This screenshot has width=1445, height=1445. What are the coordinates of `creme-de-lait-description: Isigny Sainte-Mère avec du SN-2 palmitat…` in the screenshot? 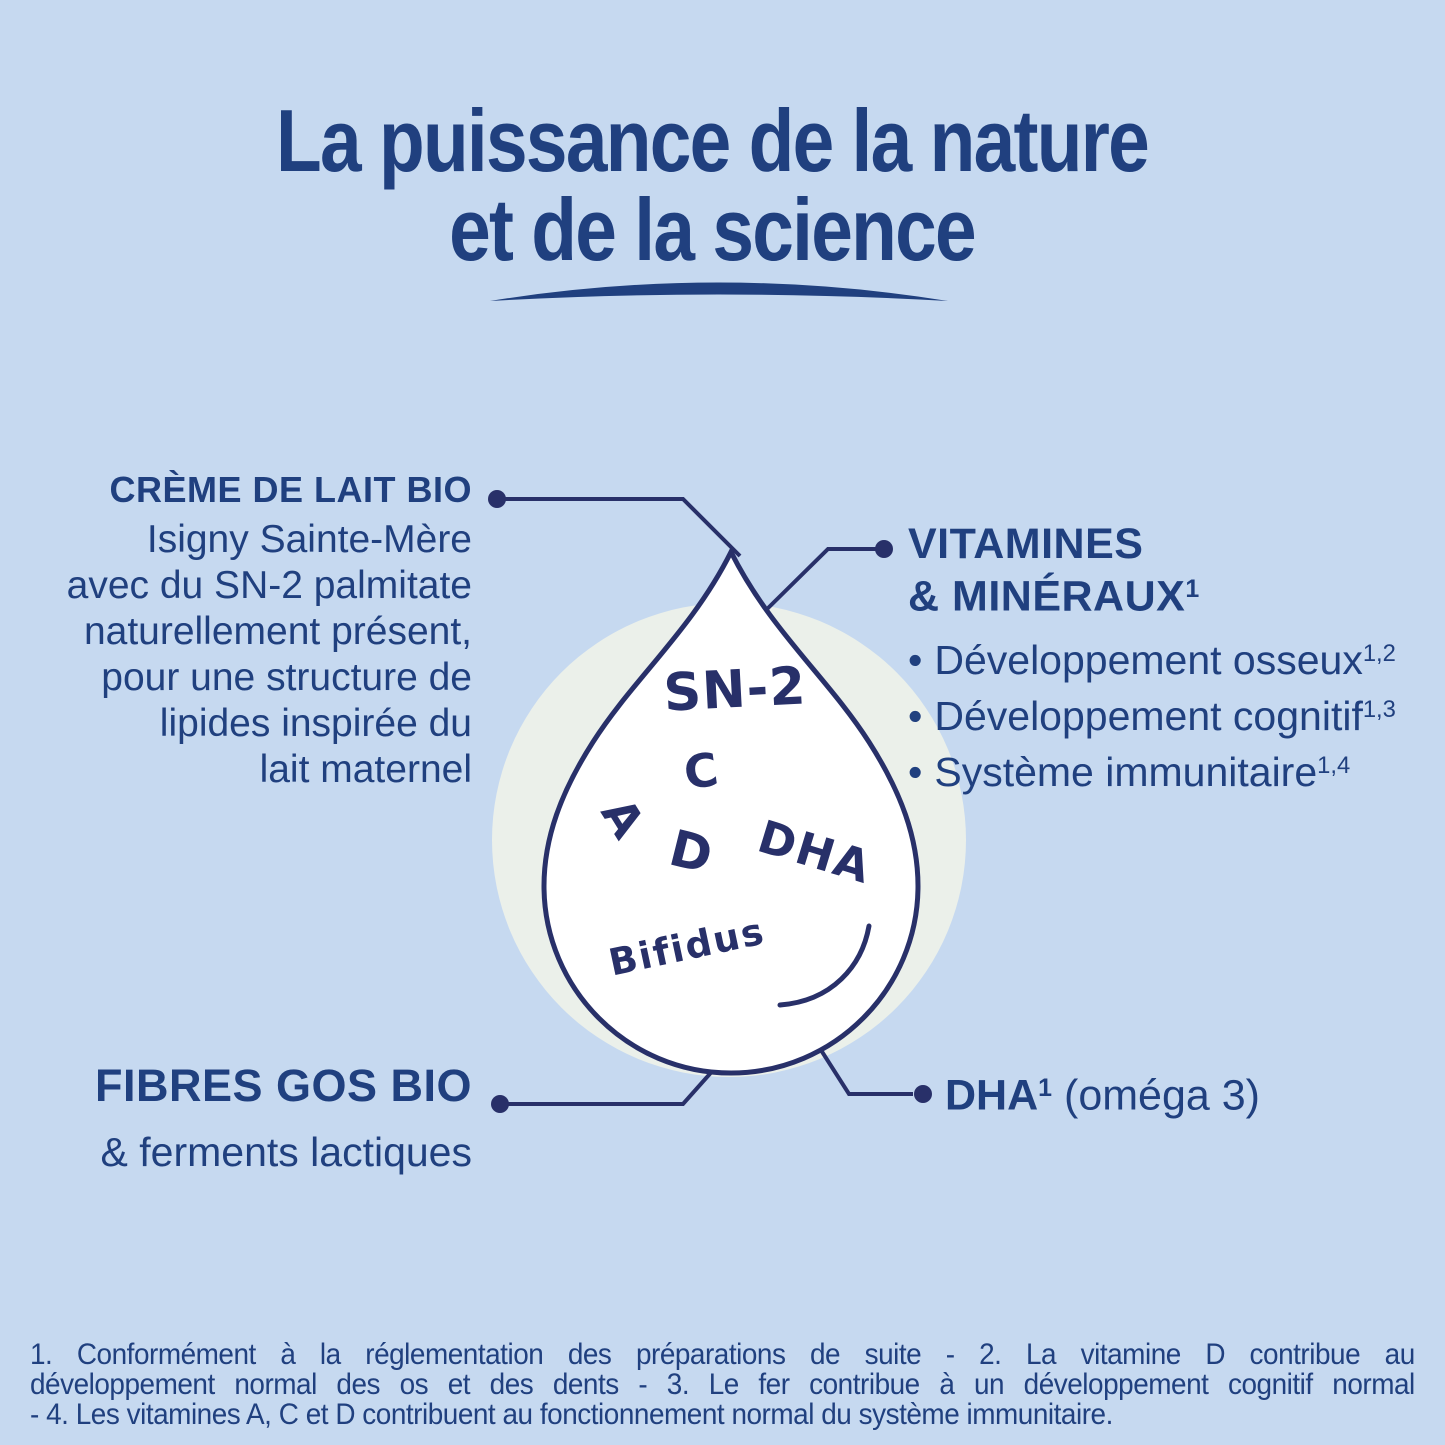 It's located at (237, 655).